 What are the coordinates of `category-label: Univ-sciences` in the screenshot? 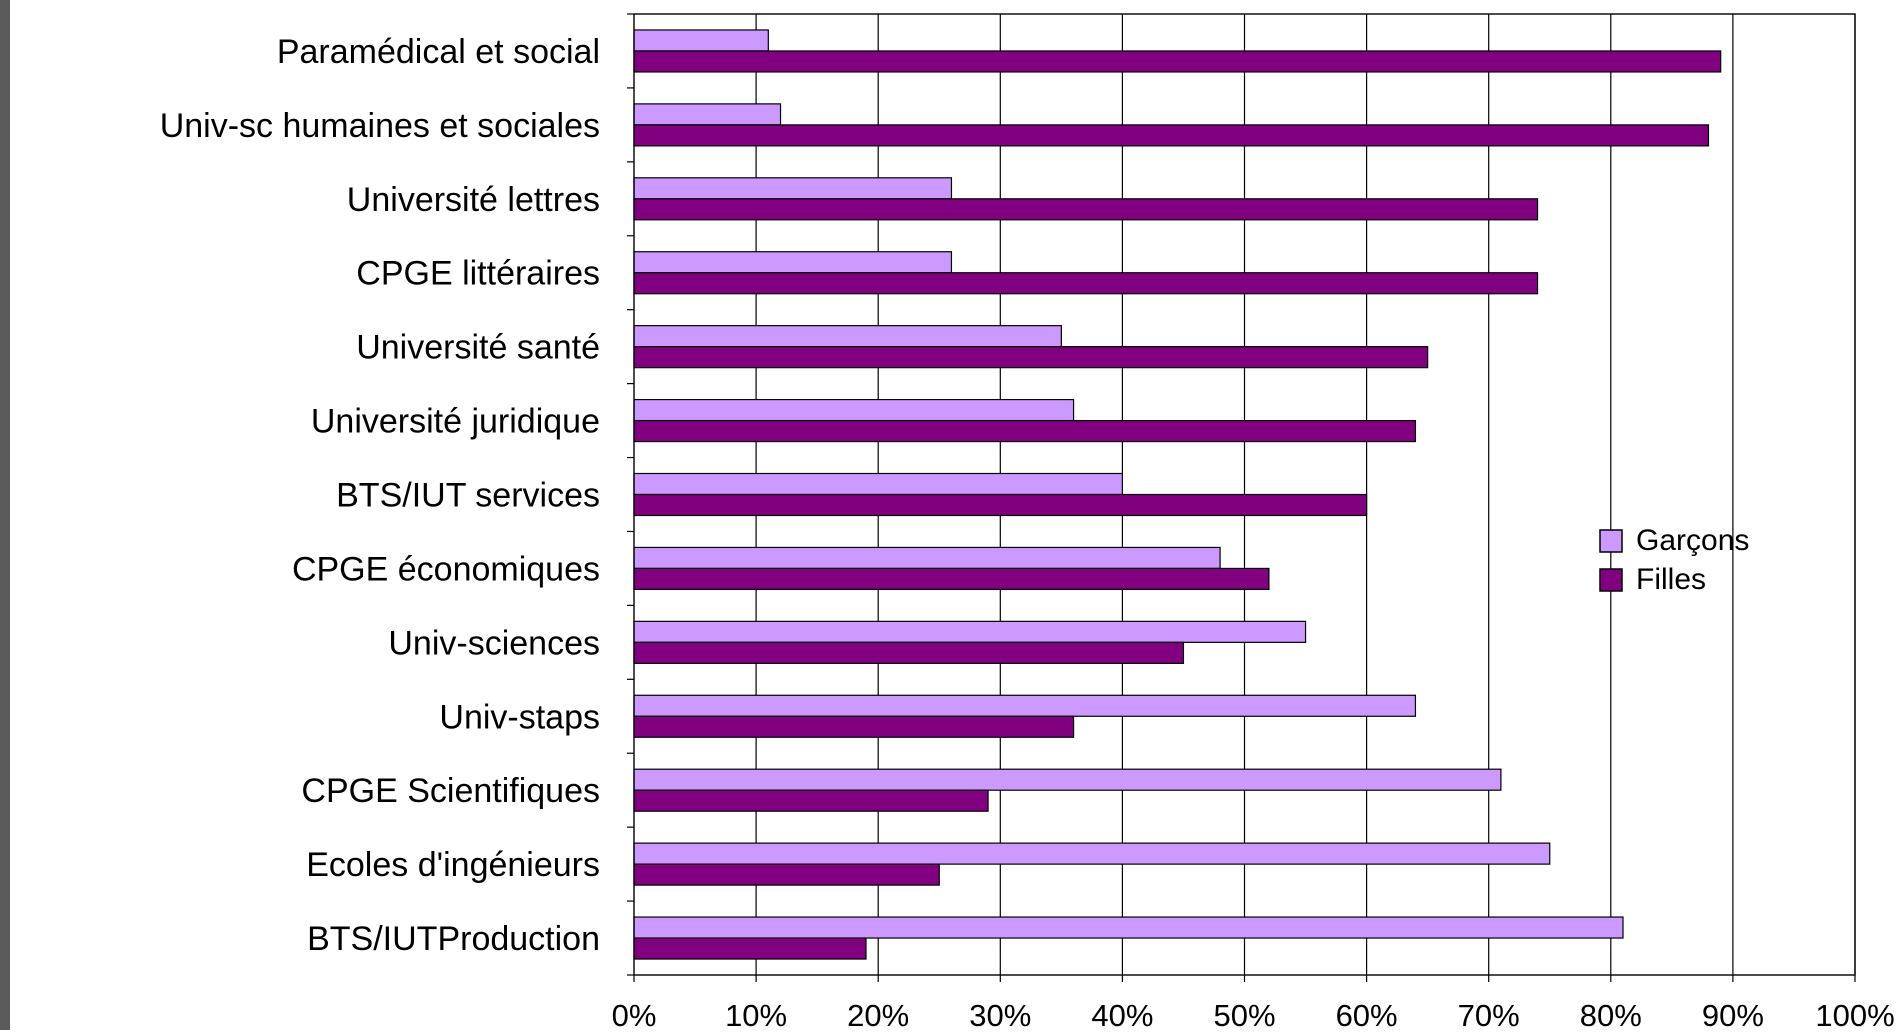 It's located at (494, 643).